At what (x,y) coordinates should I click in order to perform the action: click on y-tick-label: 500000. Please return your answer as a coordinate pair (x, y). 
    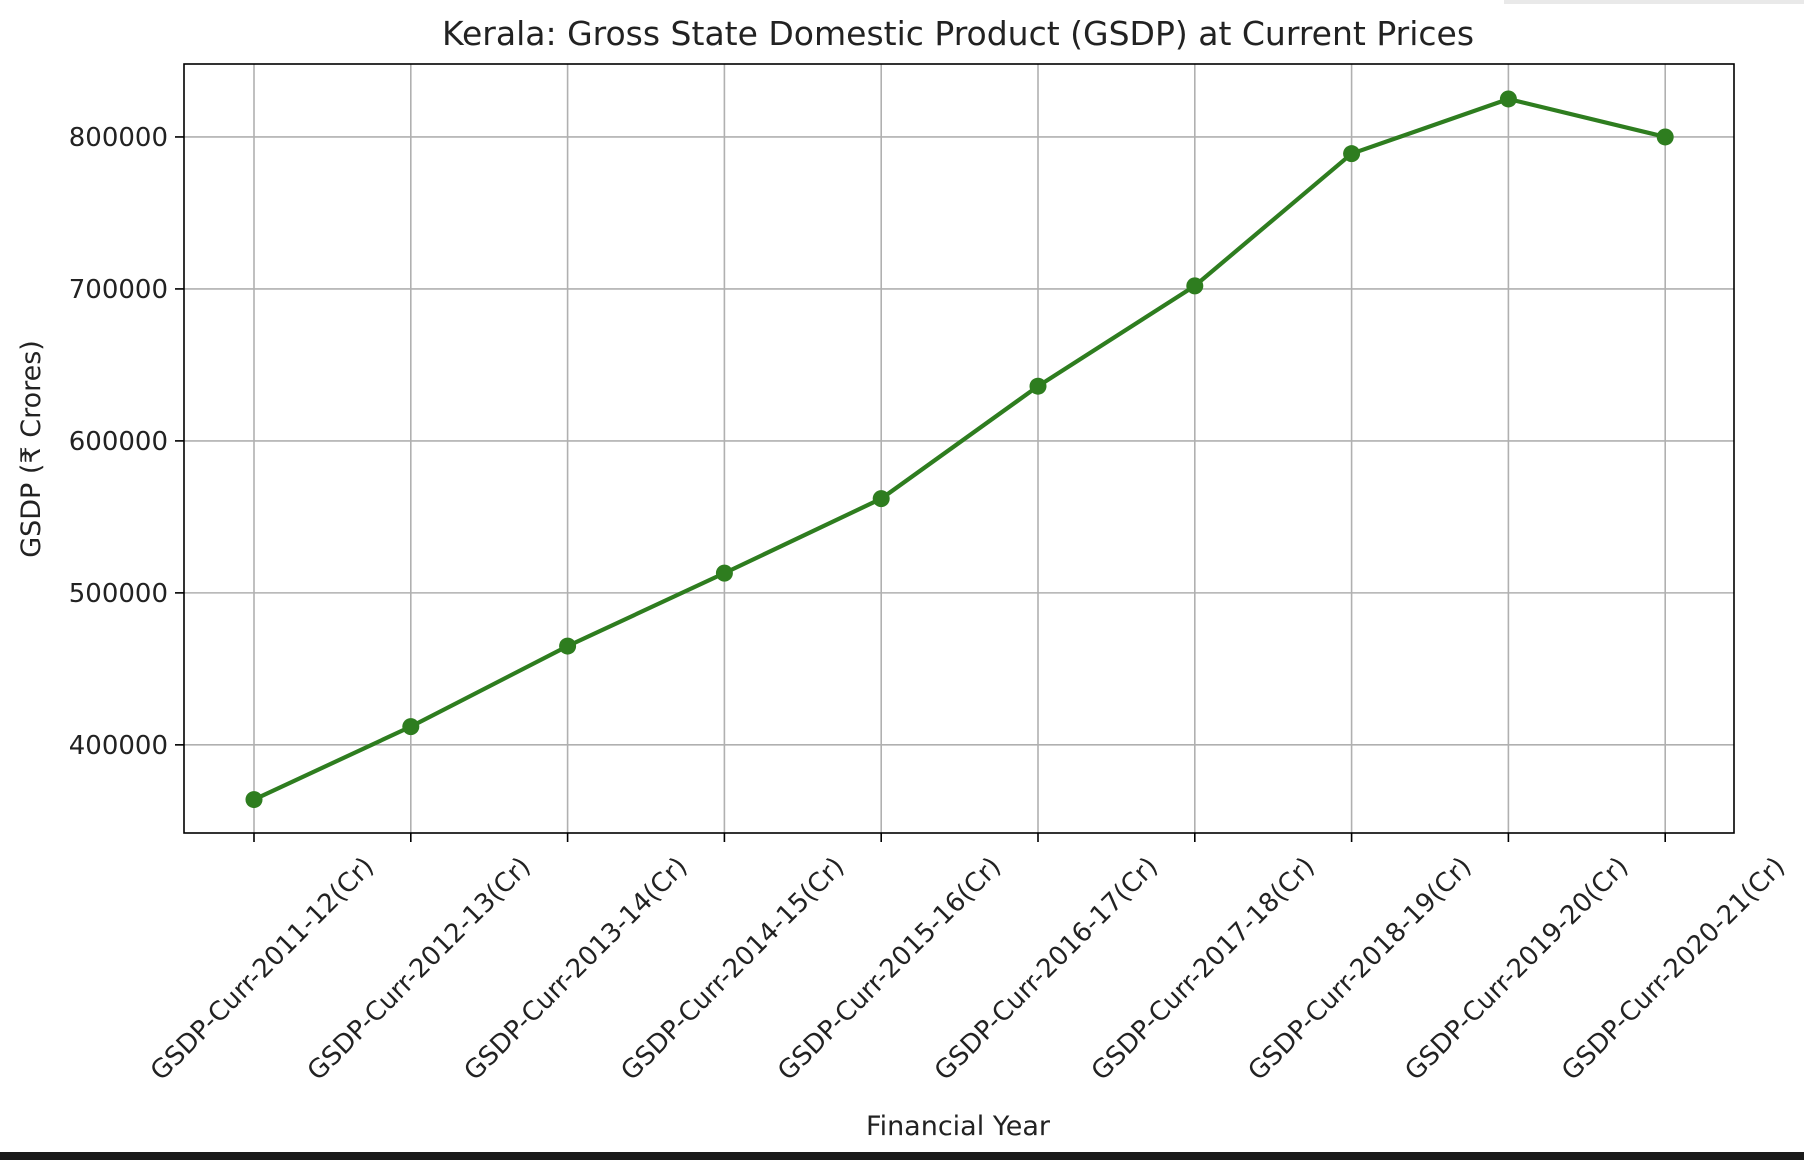
    Looking at the image, I should click on (118, 594).